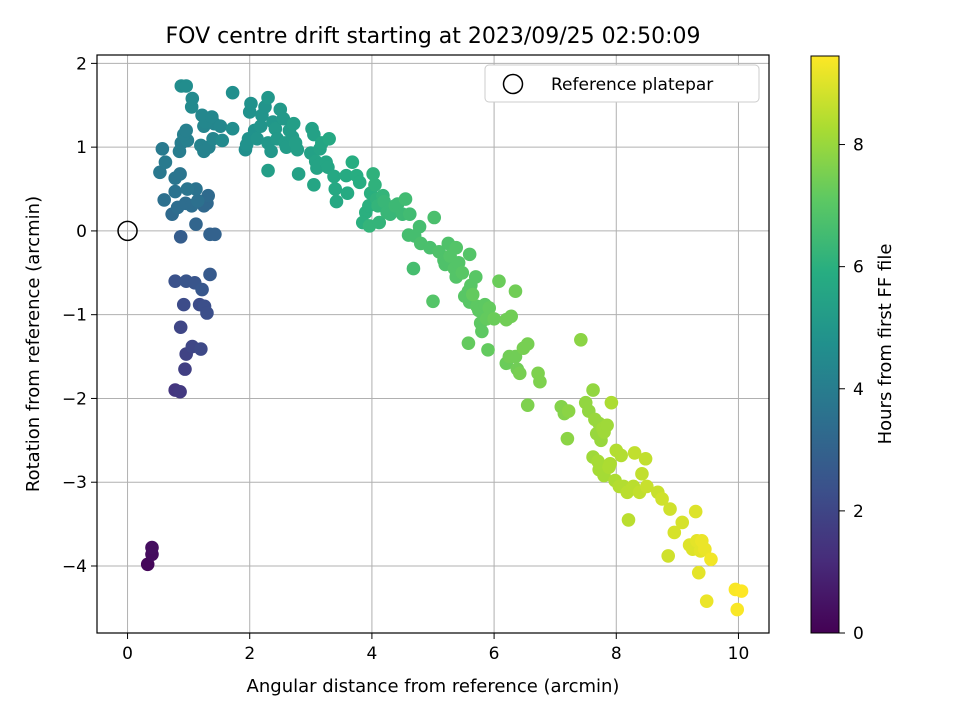  What do you see at coordinates (513, 84) in the screenshot?
I see `legend-marker-icon` at bounding box center [513, 84].